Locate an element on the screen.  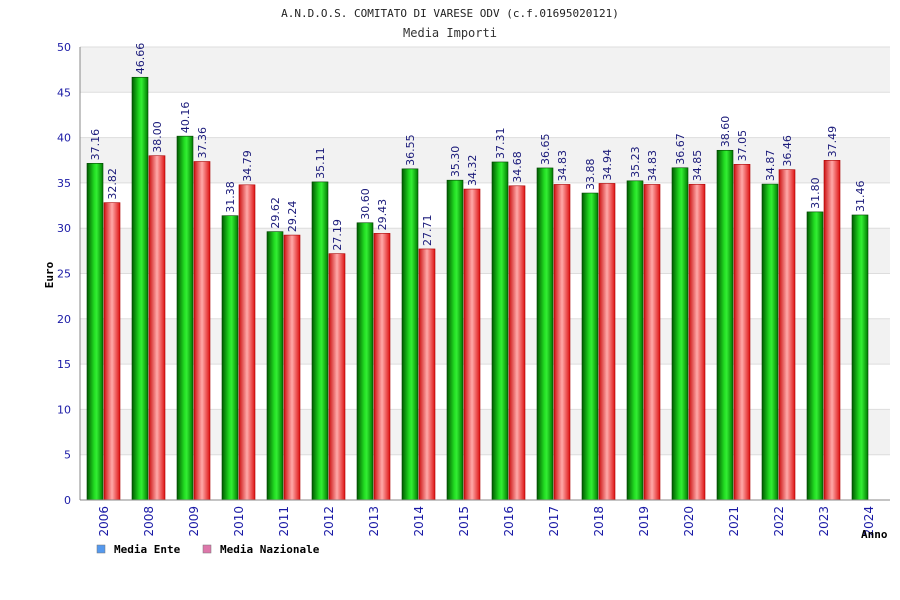
data-label: 36.65 is located at coordinates (545, 149).